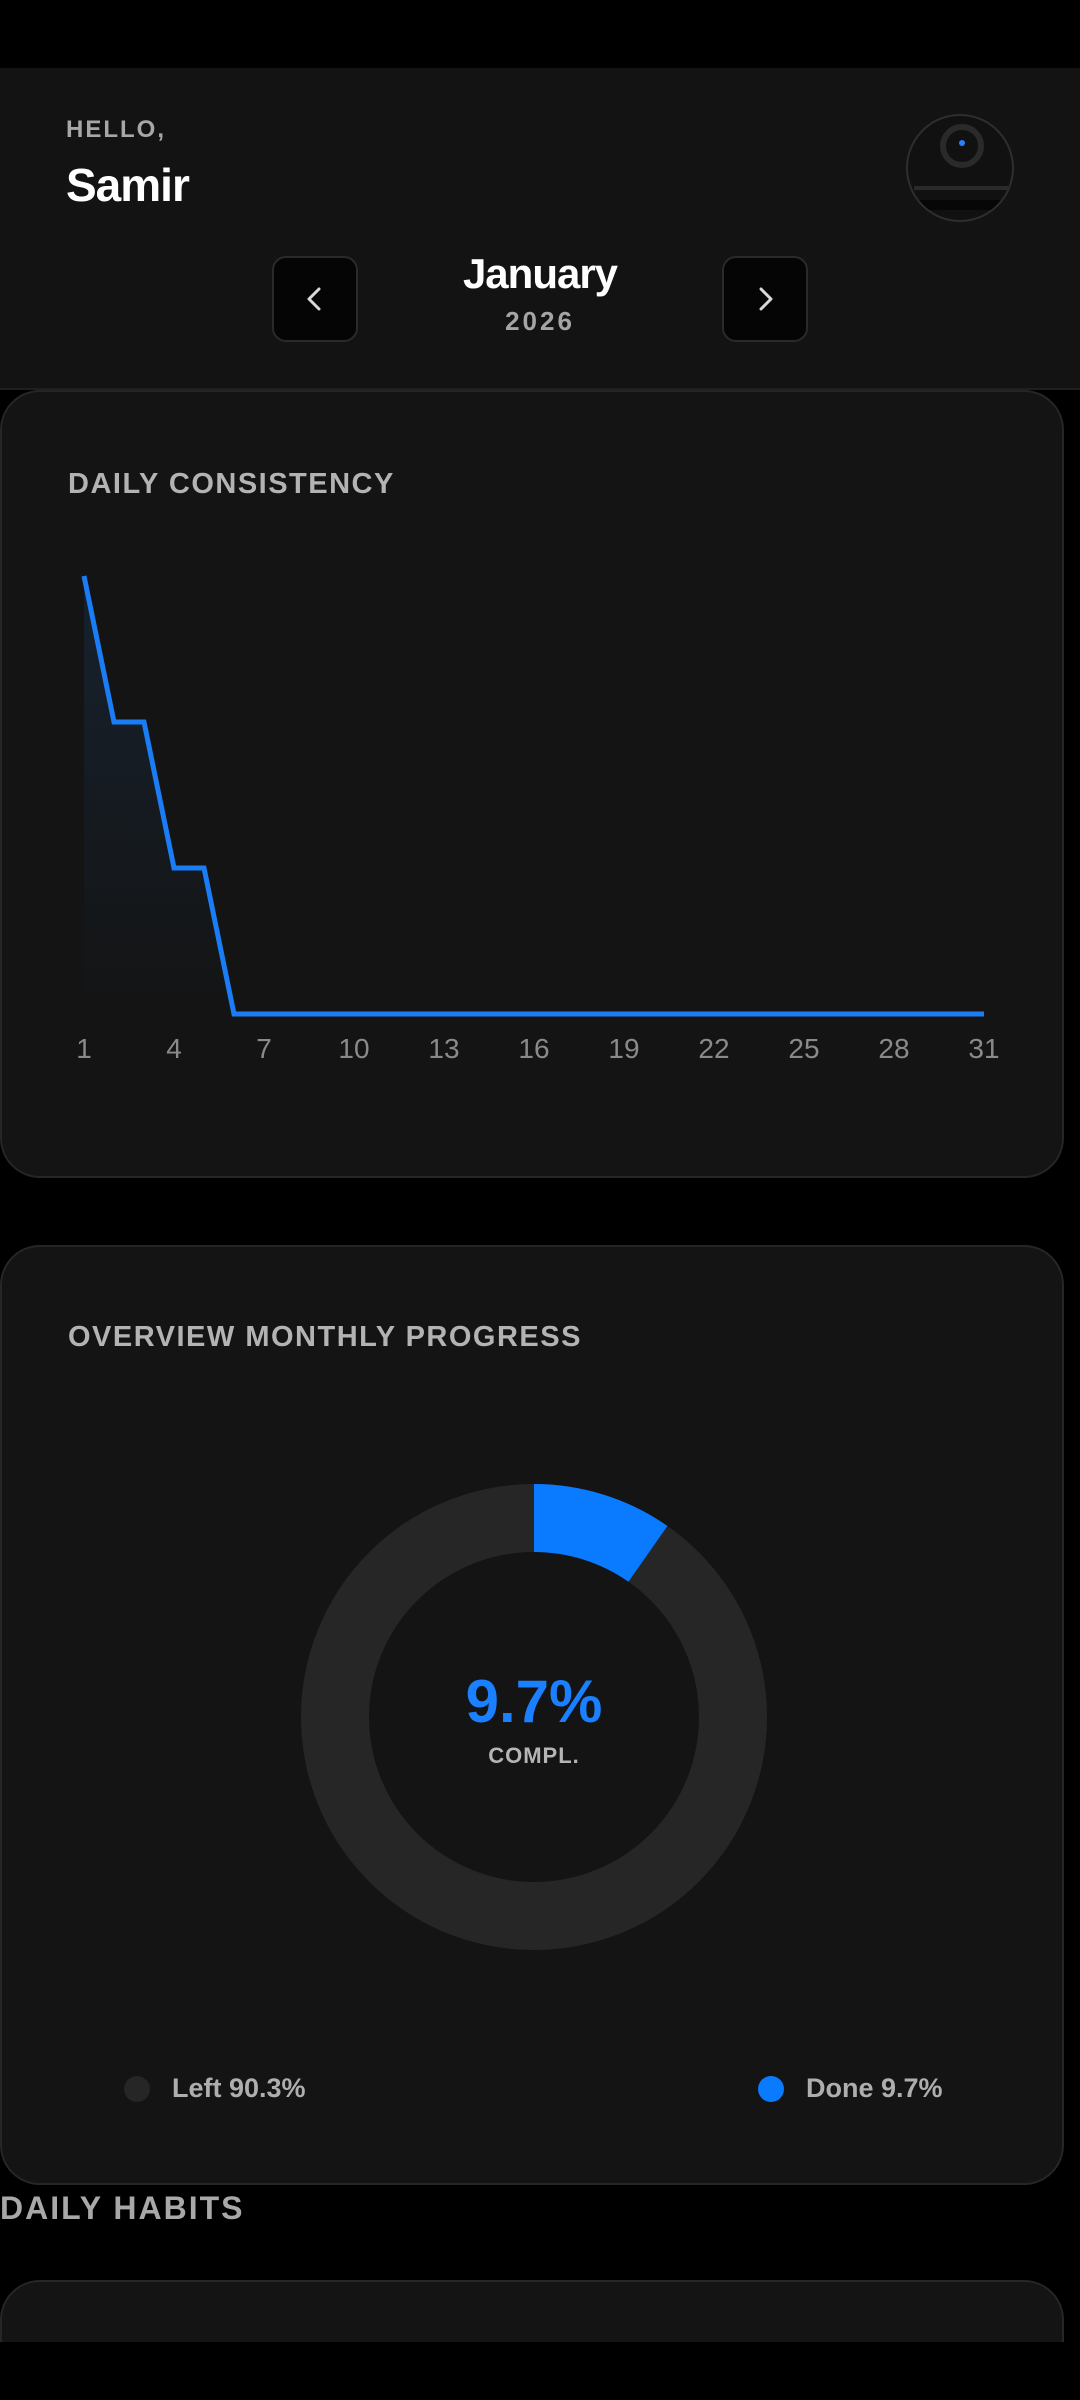 This screenshot has width=1080, height=2400. I want to click on x-tick-label: 1, so click(84, 1048).